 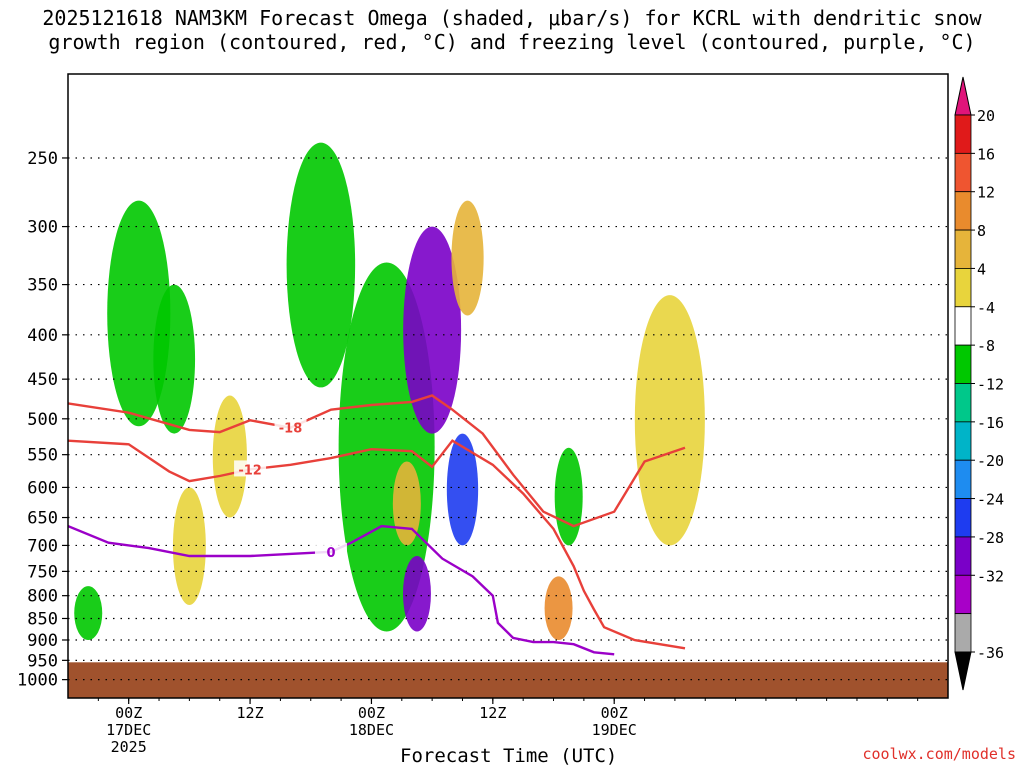 What do you see at coordinates (371, 713) in the screenshot?
I see `x-tick-label-3-1: 00Z` at bounding box center [371, 713].